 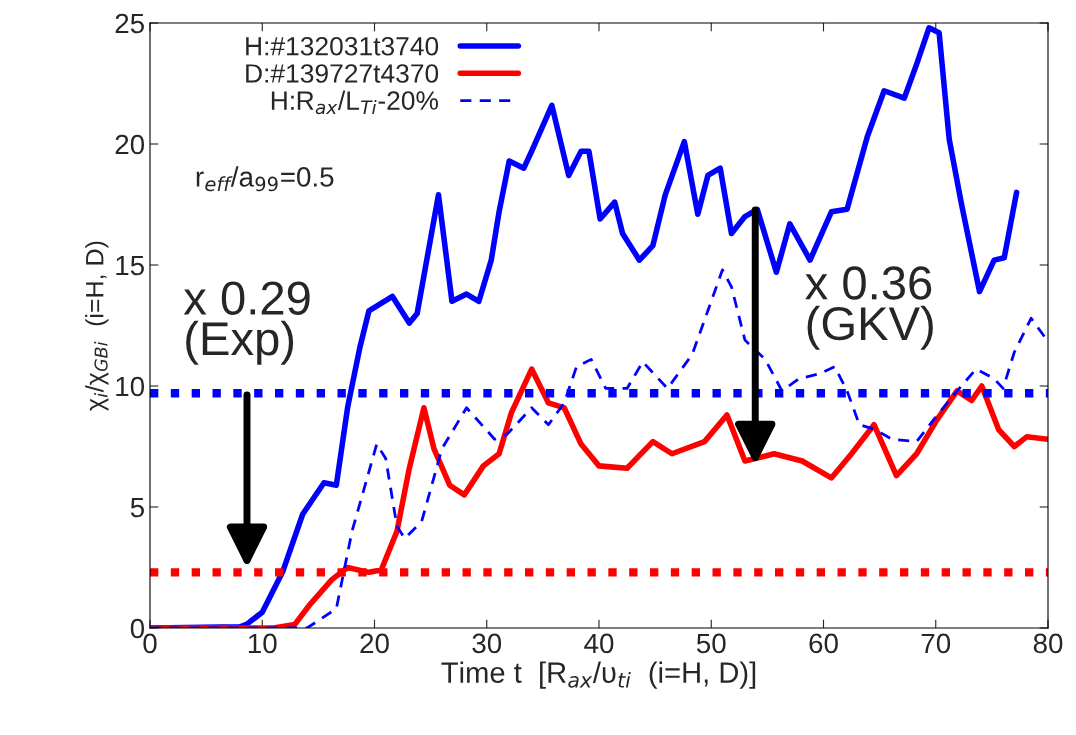 What do you see at coordinates (936, 643) in the screenshot?
I see `x-tick-label: 70` at bounding box center [936, 643].